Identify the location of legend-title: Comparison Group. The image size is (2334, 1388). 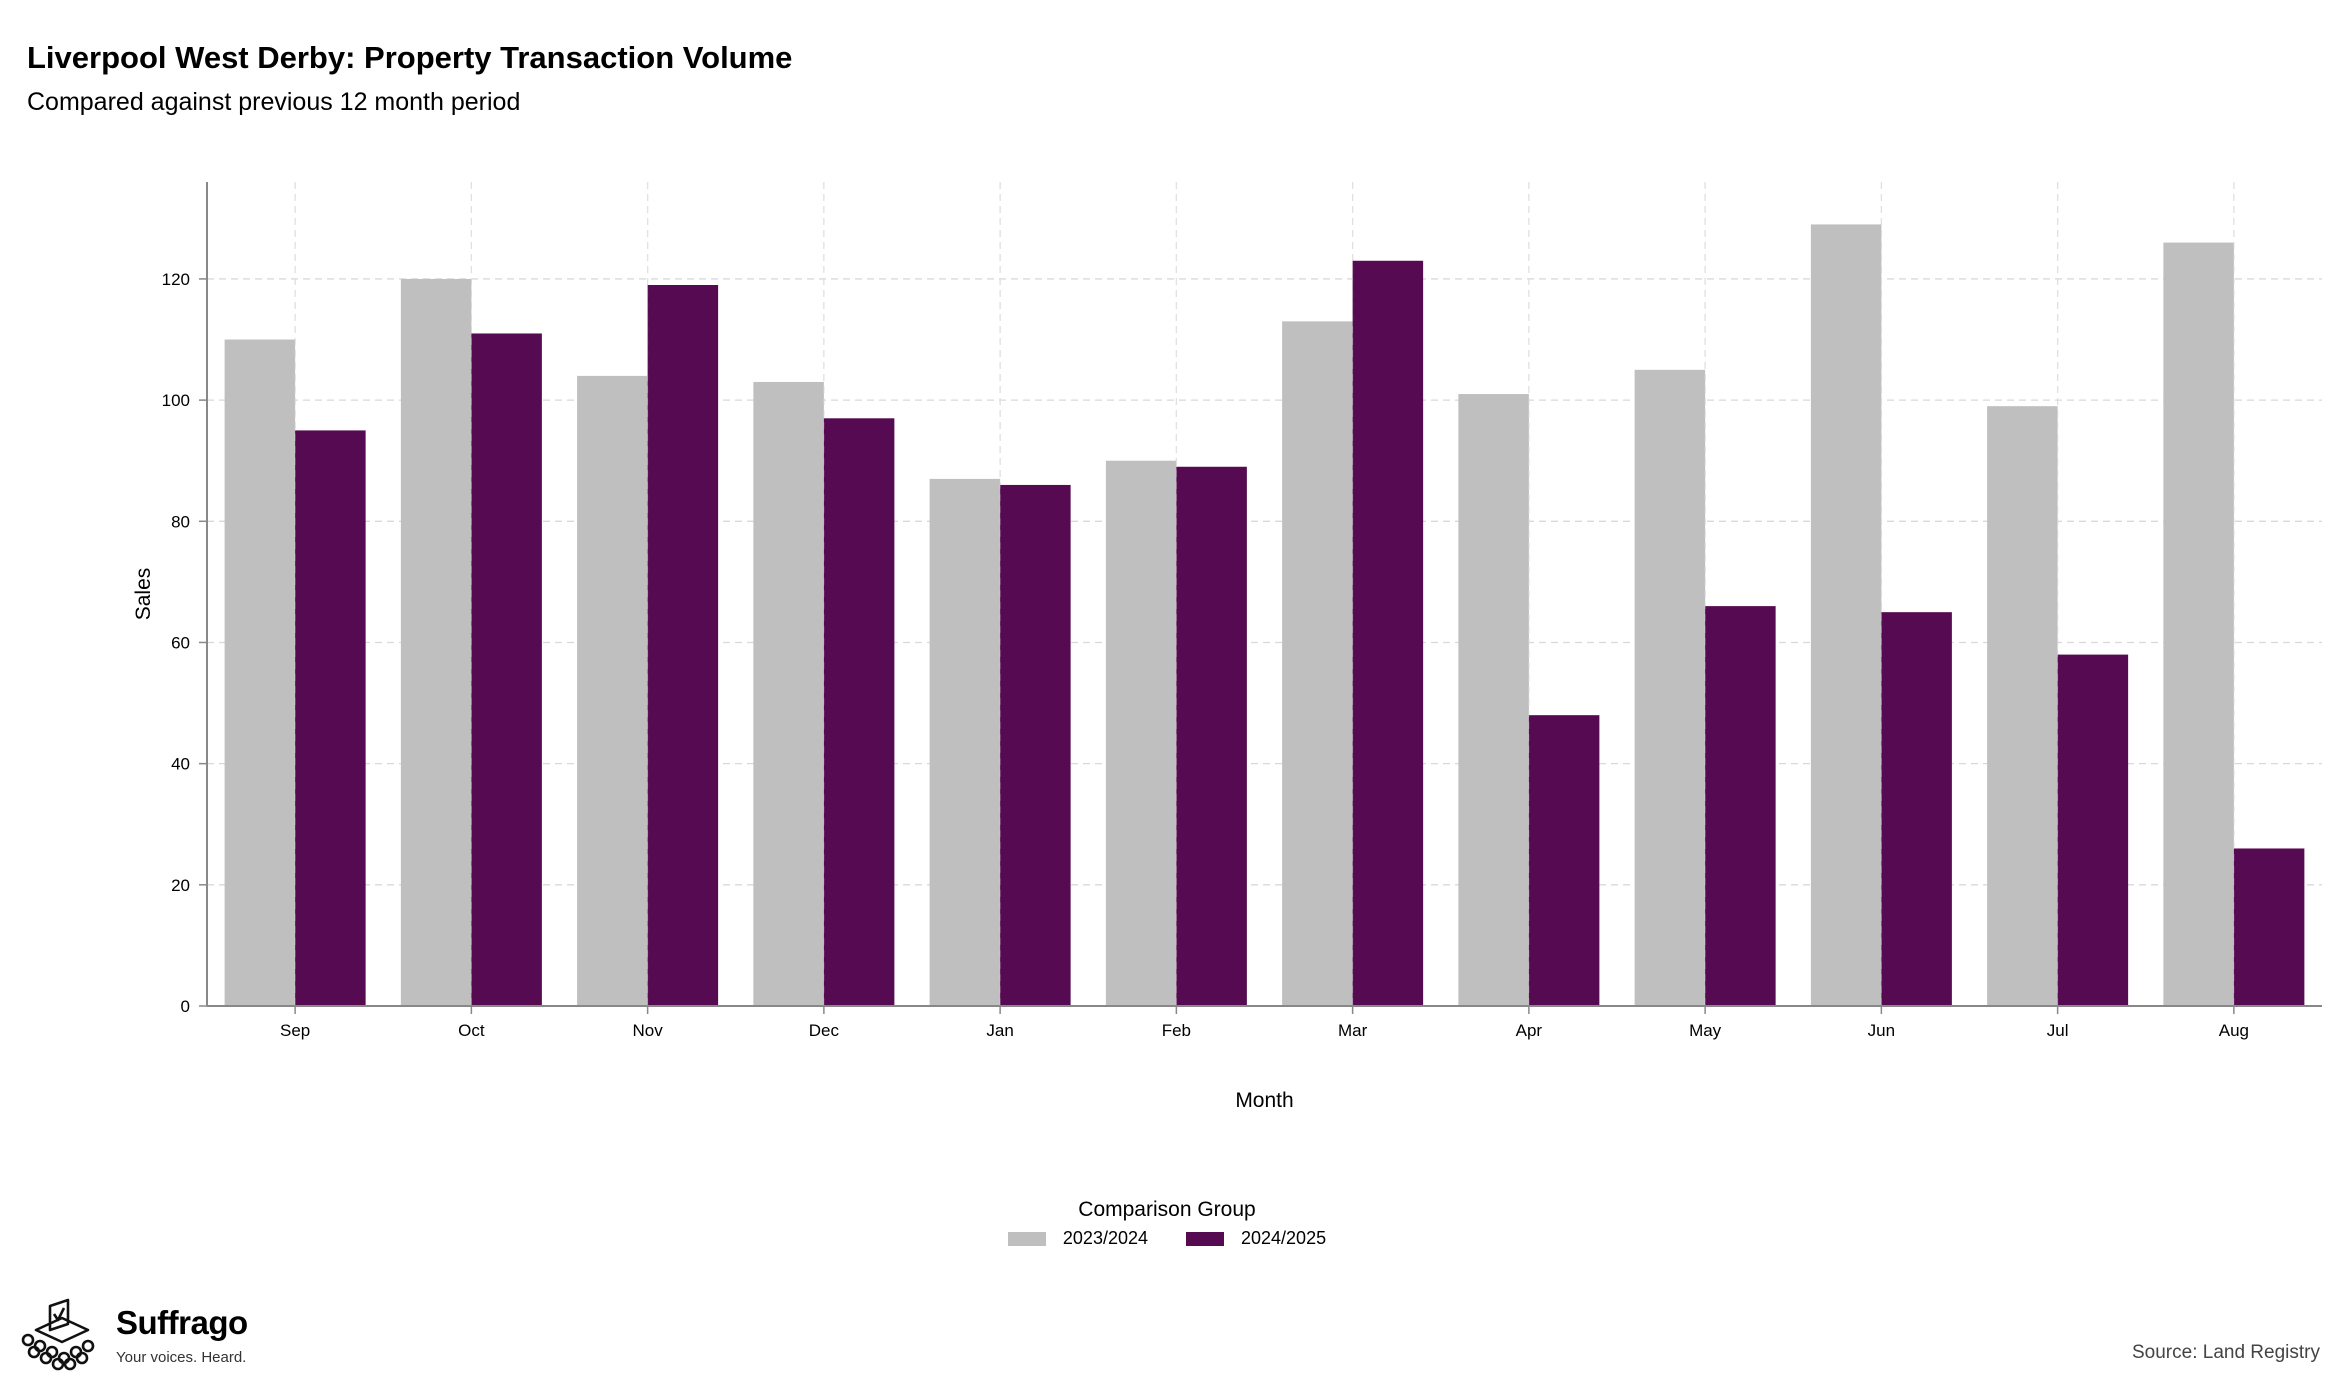
(1167, 1209).